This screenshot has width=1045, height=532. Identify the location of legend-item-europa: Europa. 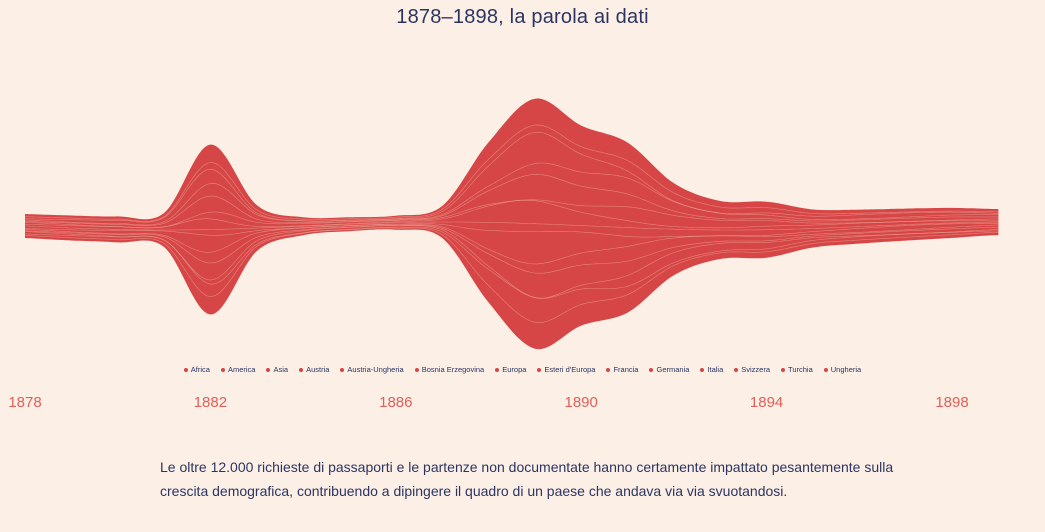
(510, 369).